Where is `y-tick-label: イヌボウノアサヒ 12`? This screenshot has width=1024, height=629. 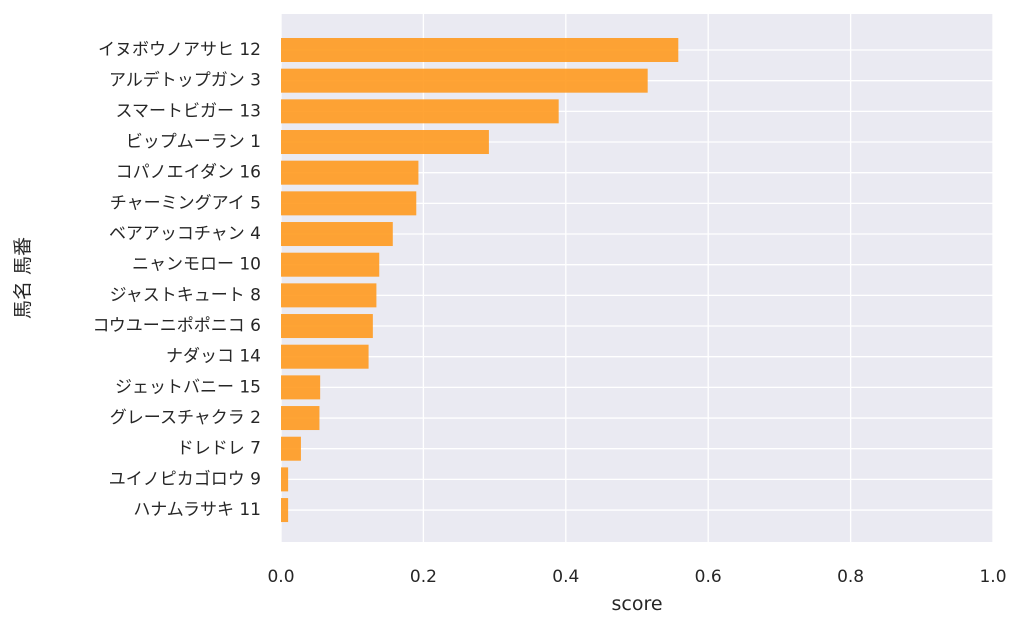
y-tick-label: イヌボウノアサヒ 12 is located at coordinates (179, 50).